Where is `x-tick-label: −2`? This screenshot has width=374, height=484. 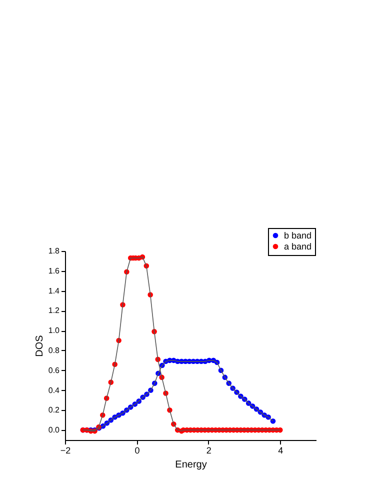
x-tick-label: −2 is located at coordinates (65, 451).